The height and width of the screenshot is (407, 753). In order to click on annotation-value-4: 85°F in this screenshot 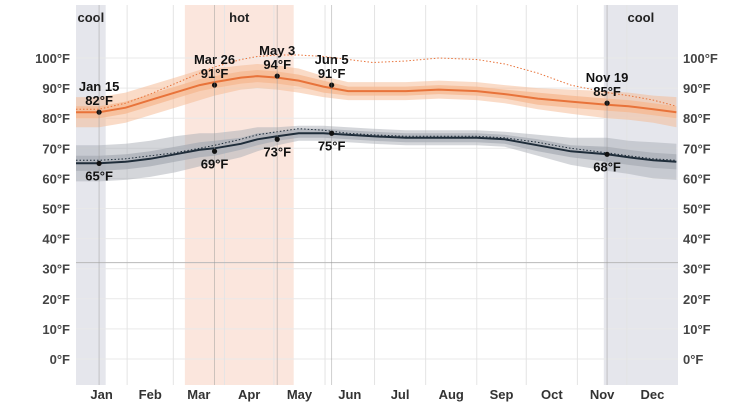, I will do `click(607, 91)`.